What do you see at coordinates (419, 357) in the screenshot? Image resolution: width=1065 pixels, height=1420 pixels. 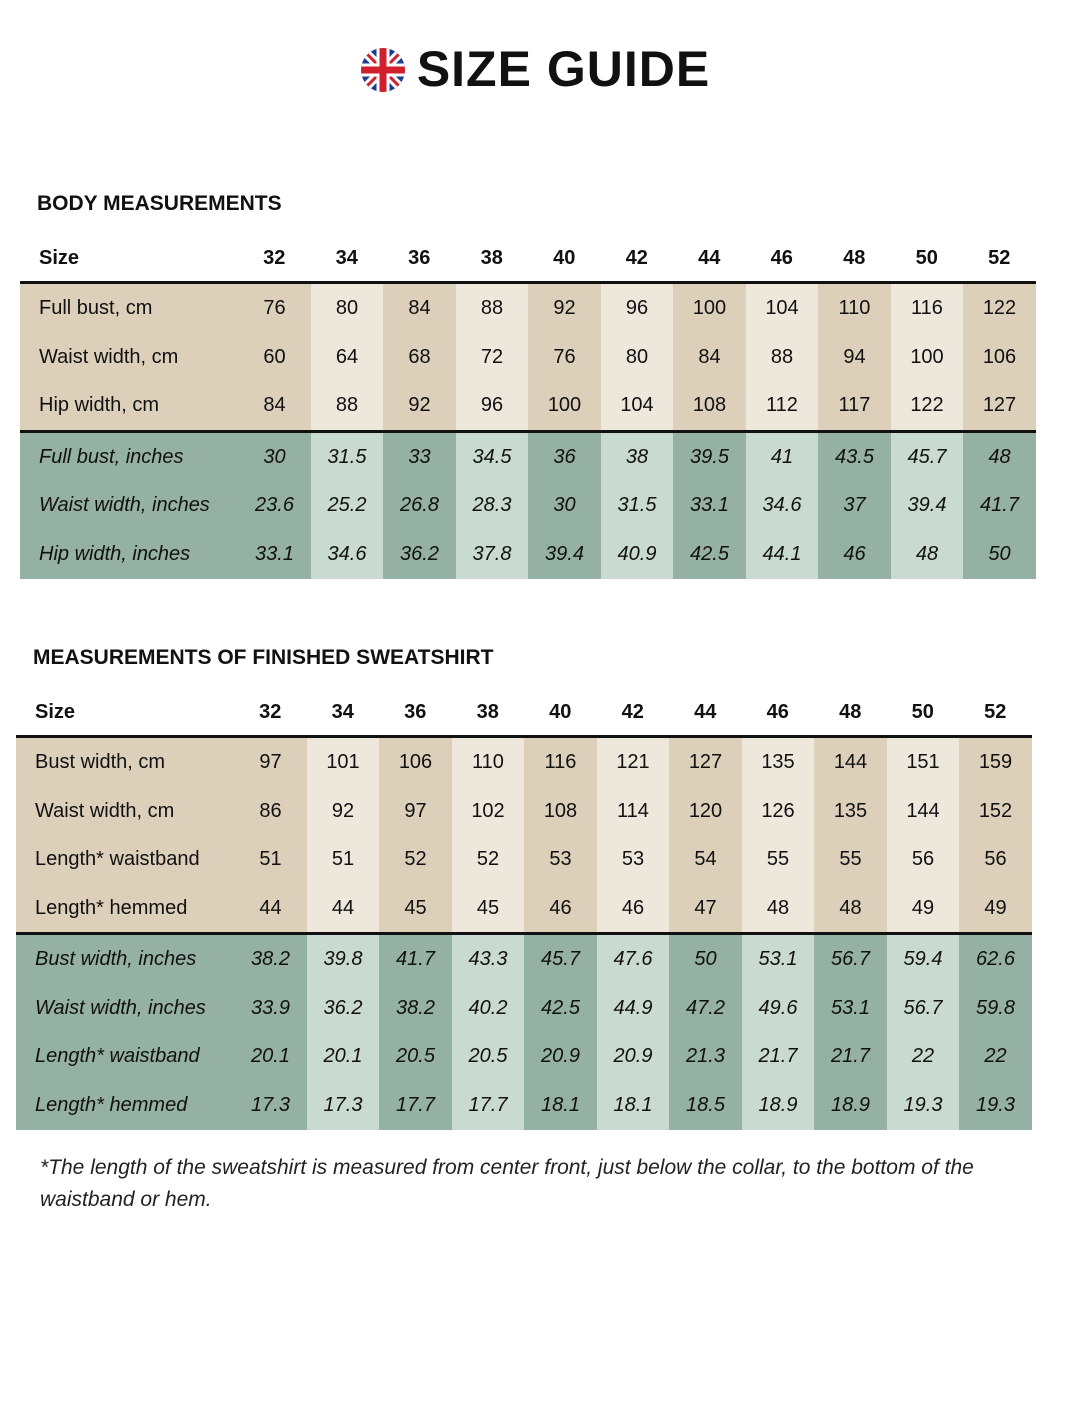 I see `value-cell: 68` at bounding box center [419, 357].